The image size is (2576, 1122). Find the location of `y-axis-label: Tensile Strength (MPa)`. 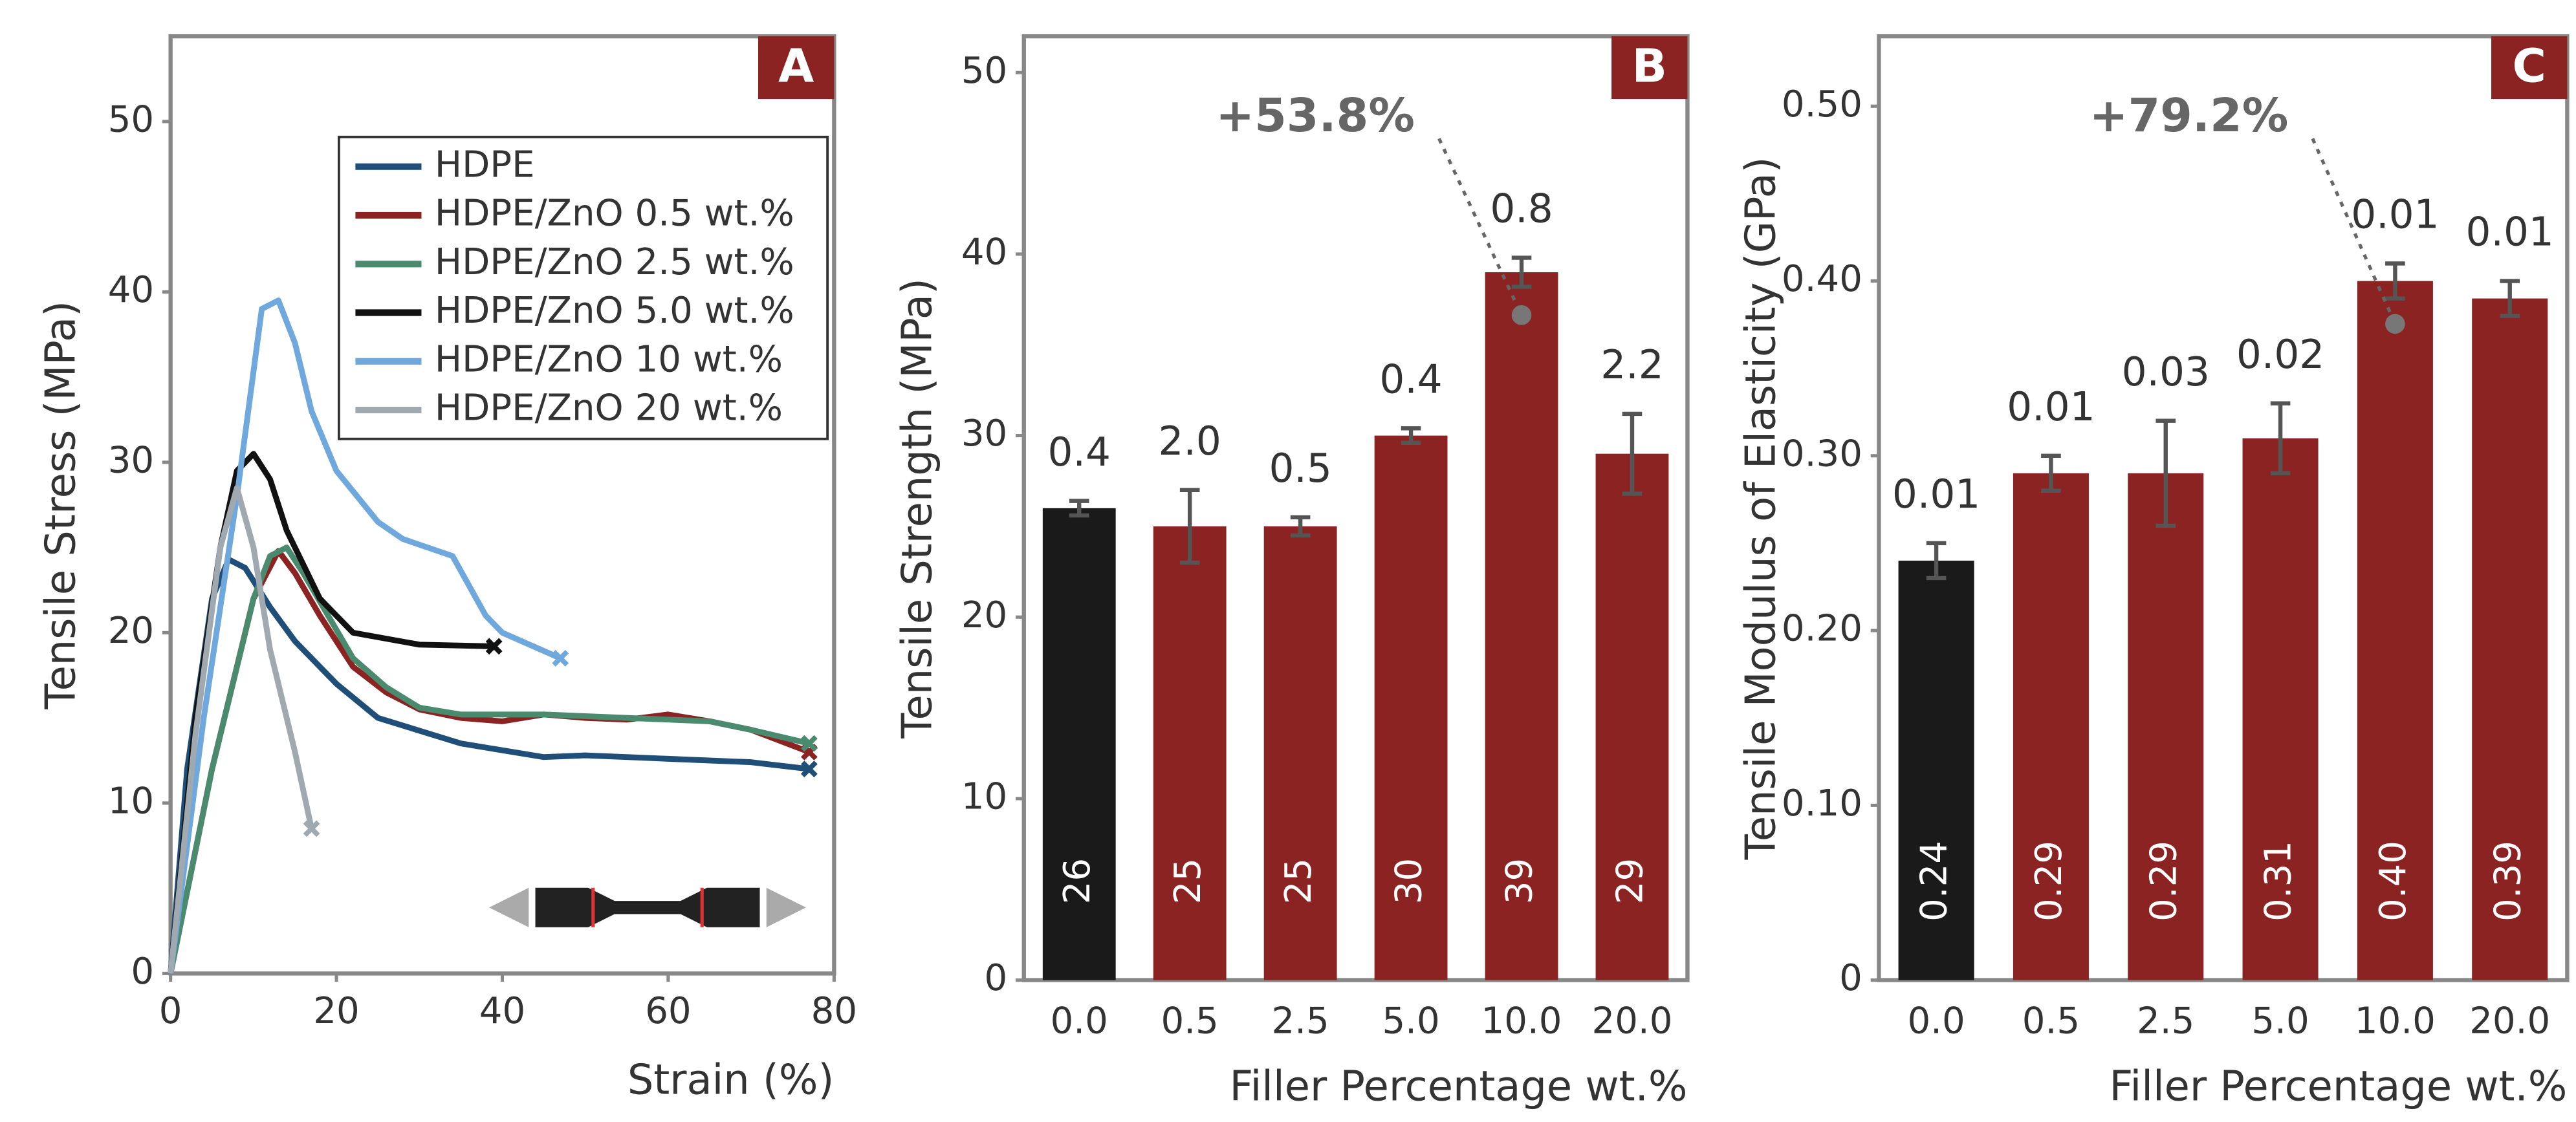

y-axis-label: Tensile Strength (MPa) is located at coordinates (918, 509).